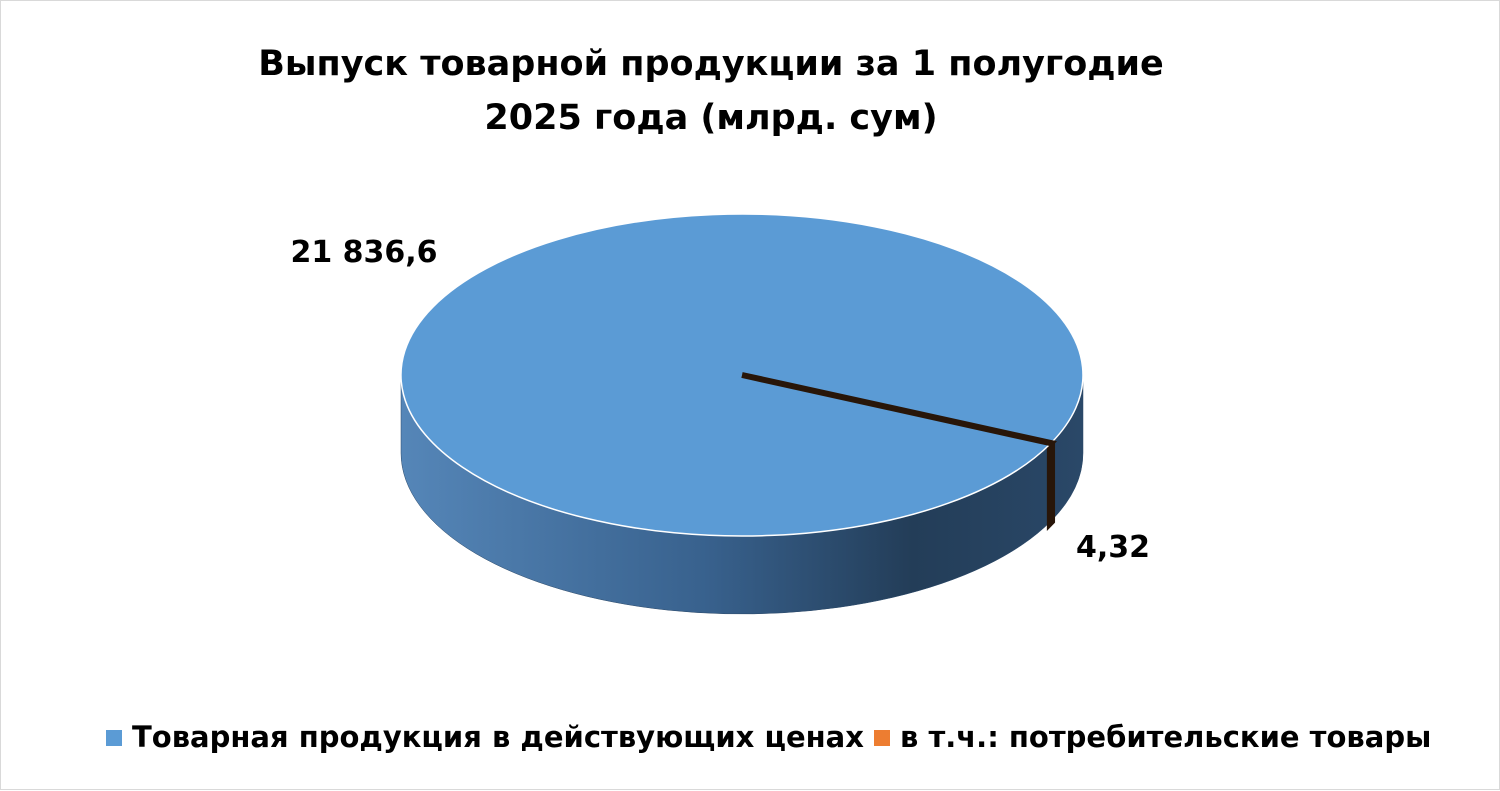 This screenshot has width=1500, height=791. I want to click on legend-label: Товарная продукция в действующих ценах, so click(498, 737).